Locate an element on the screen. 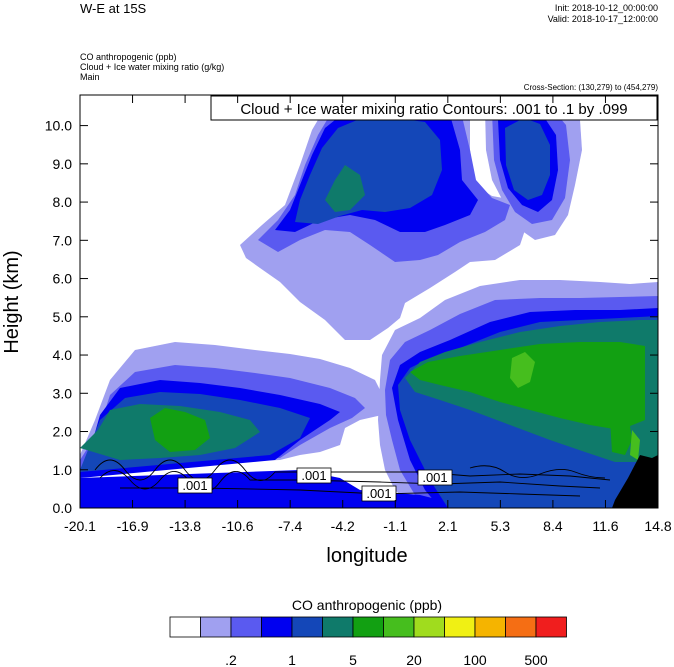  x-tick-label: 5.3 is located at coordinates (501, 526).